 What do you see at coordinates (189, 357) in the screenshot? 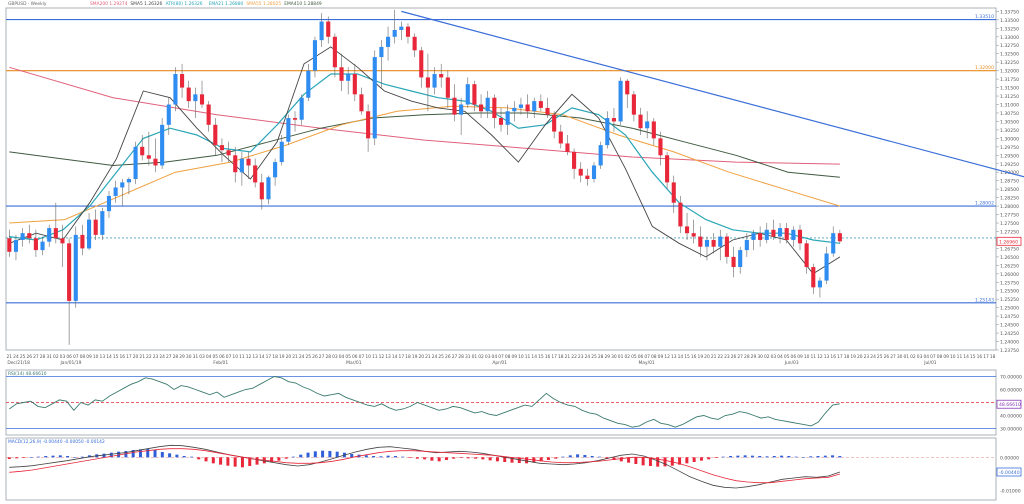
I see `x-tick-label: 30` at bounding box center [189, 357].